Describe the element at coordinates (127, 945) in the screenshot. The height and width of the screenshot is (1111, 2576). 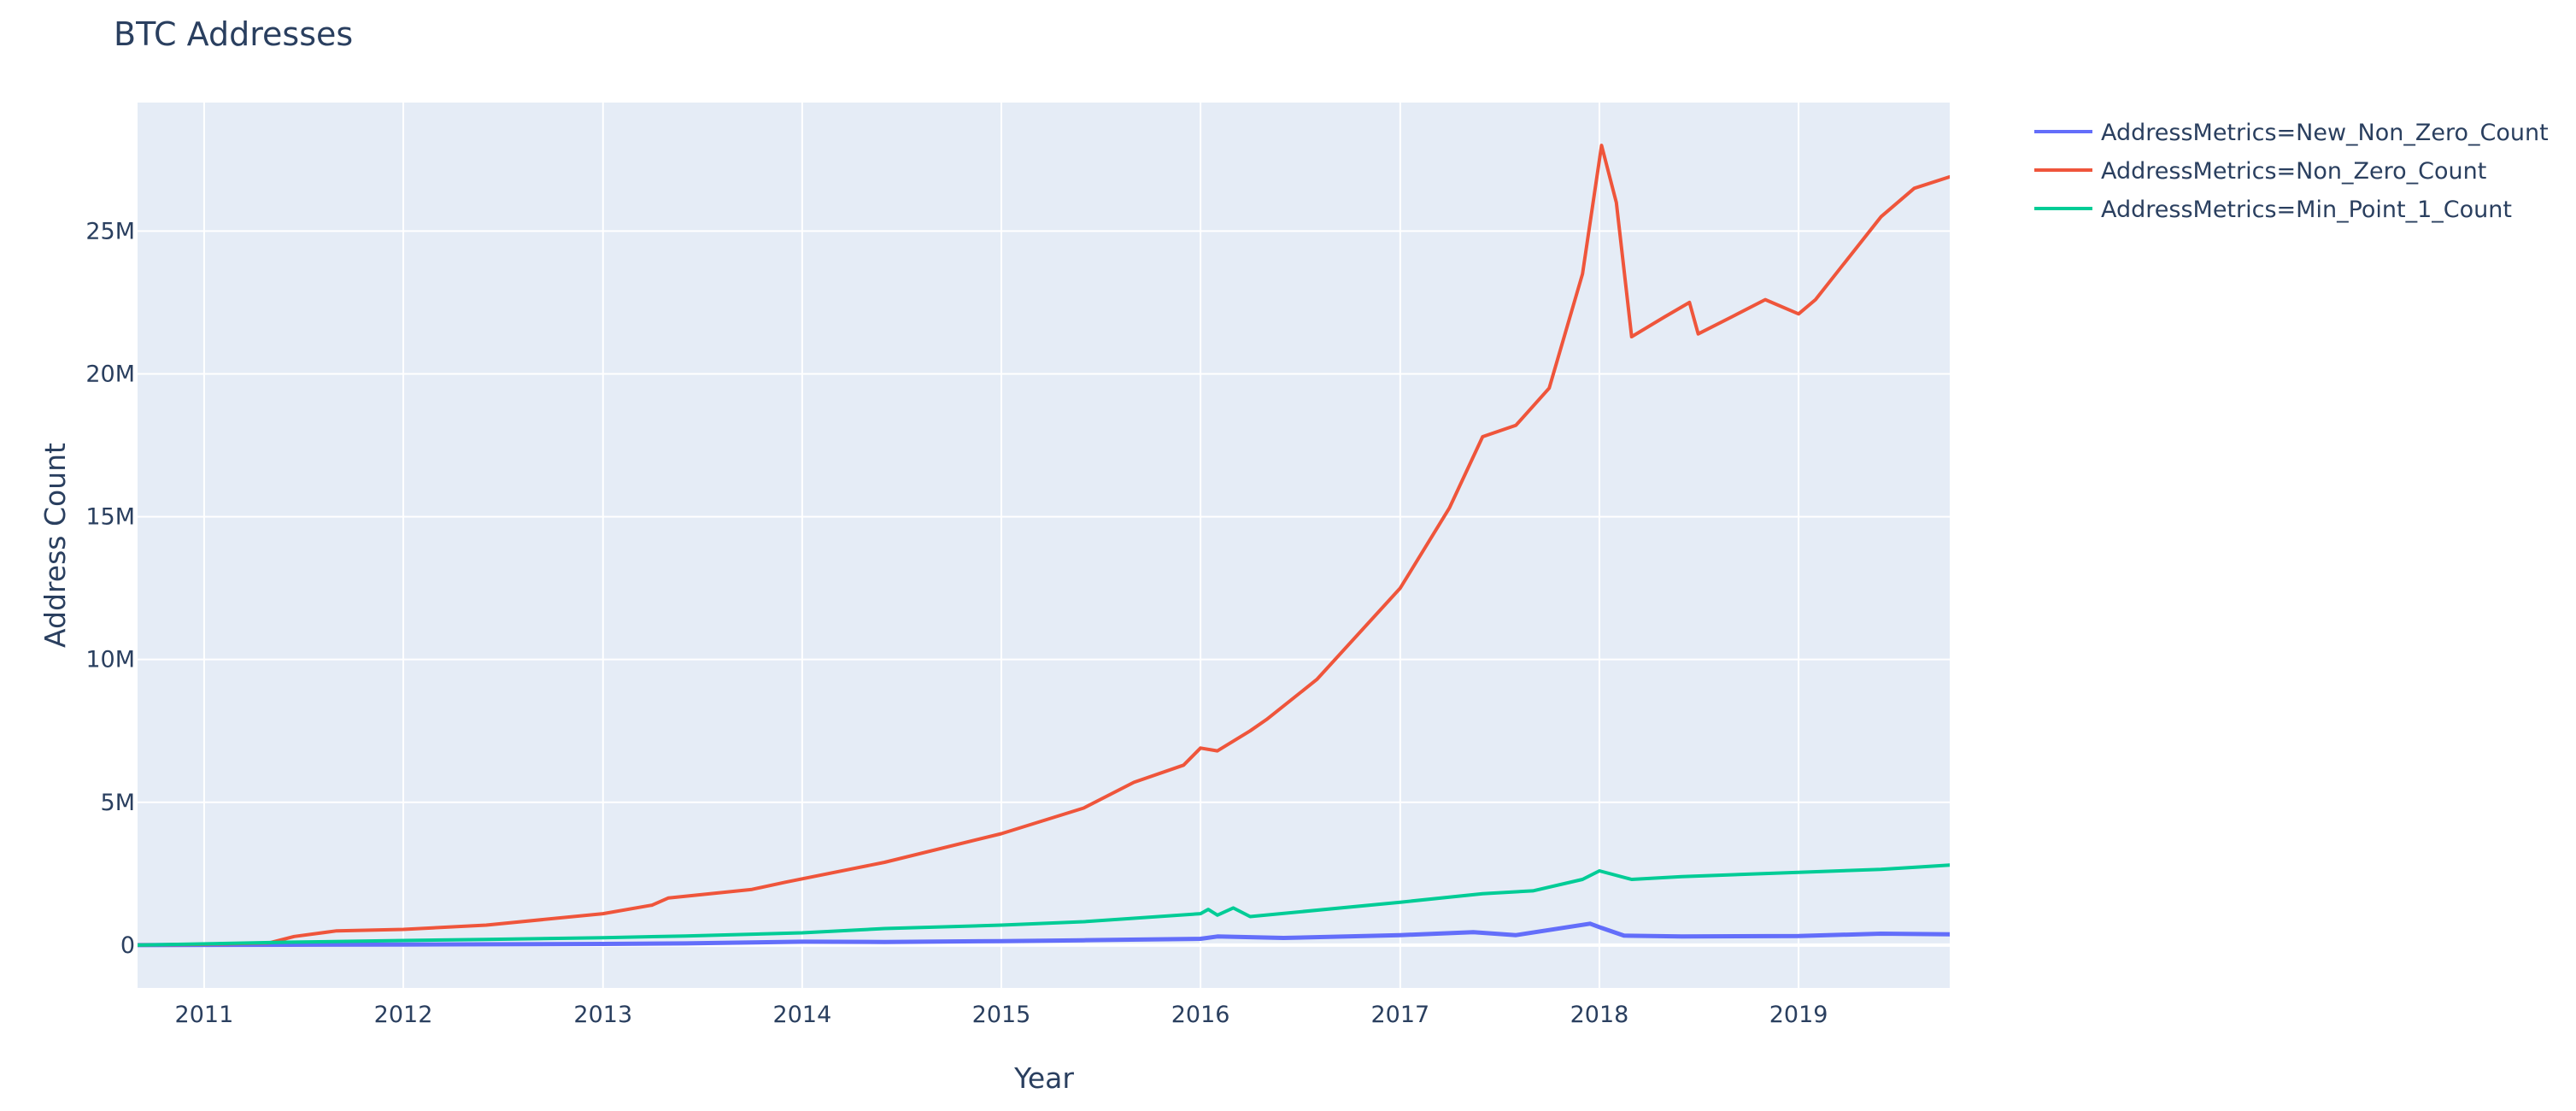
I see `y-tick-label: 0` at that location.